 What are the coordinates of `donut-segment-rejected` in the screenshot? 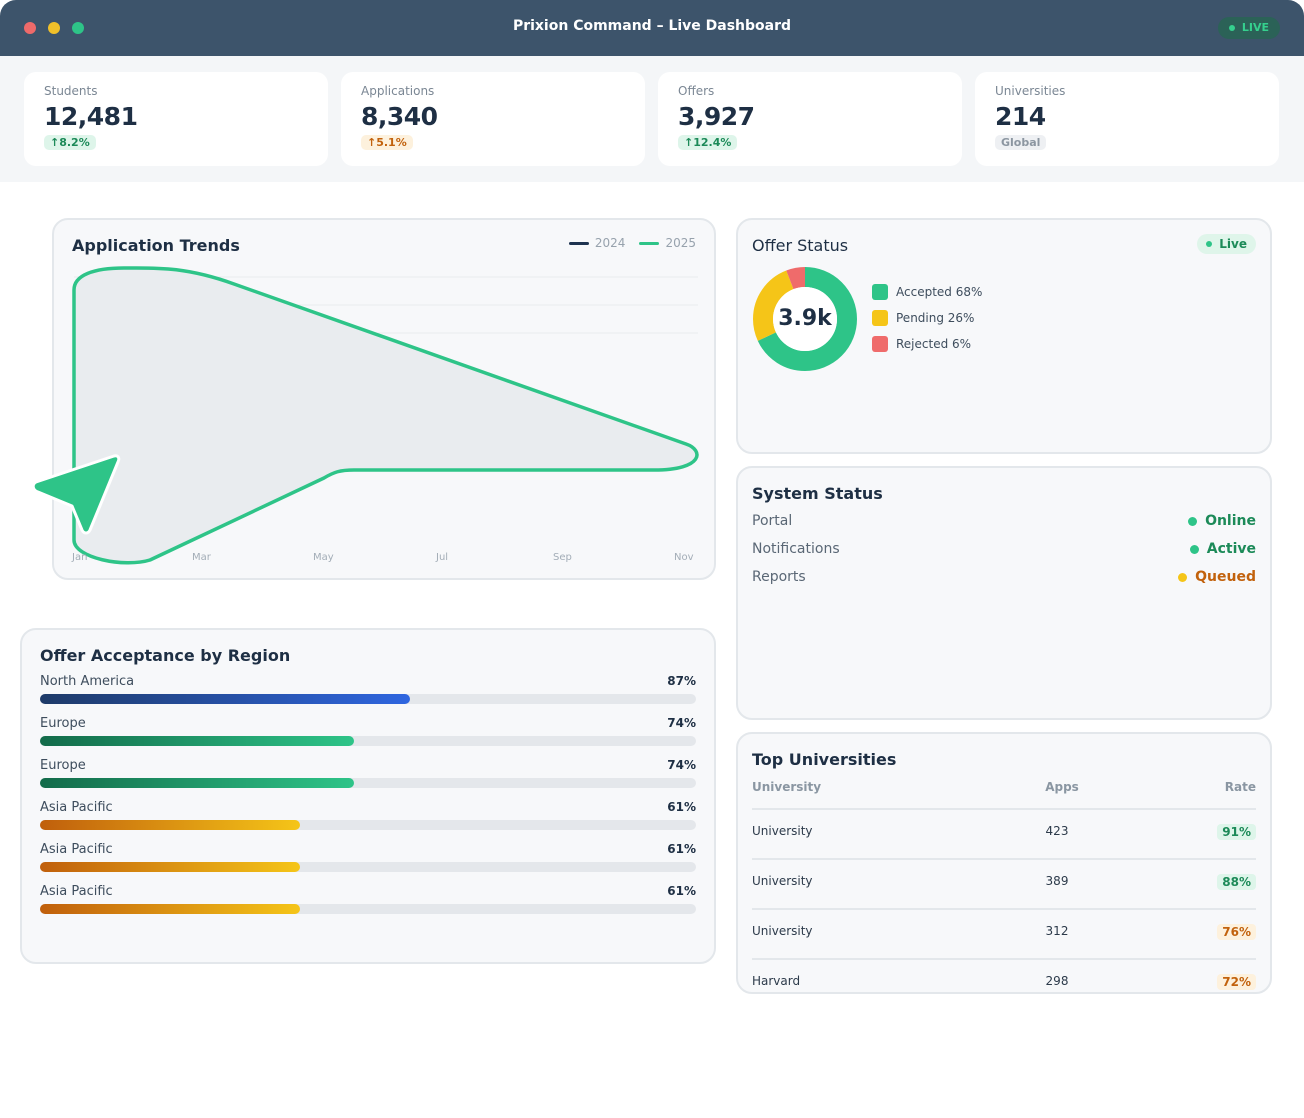 It's located at (805, 319).